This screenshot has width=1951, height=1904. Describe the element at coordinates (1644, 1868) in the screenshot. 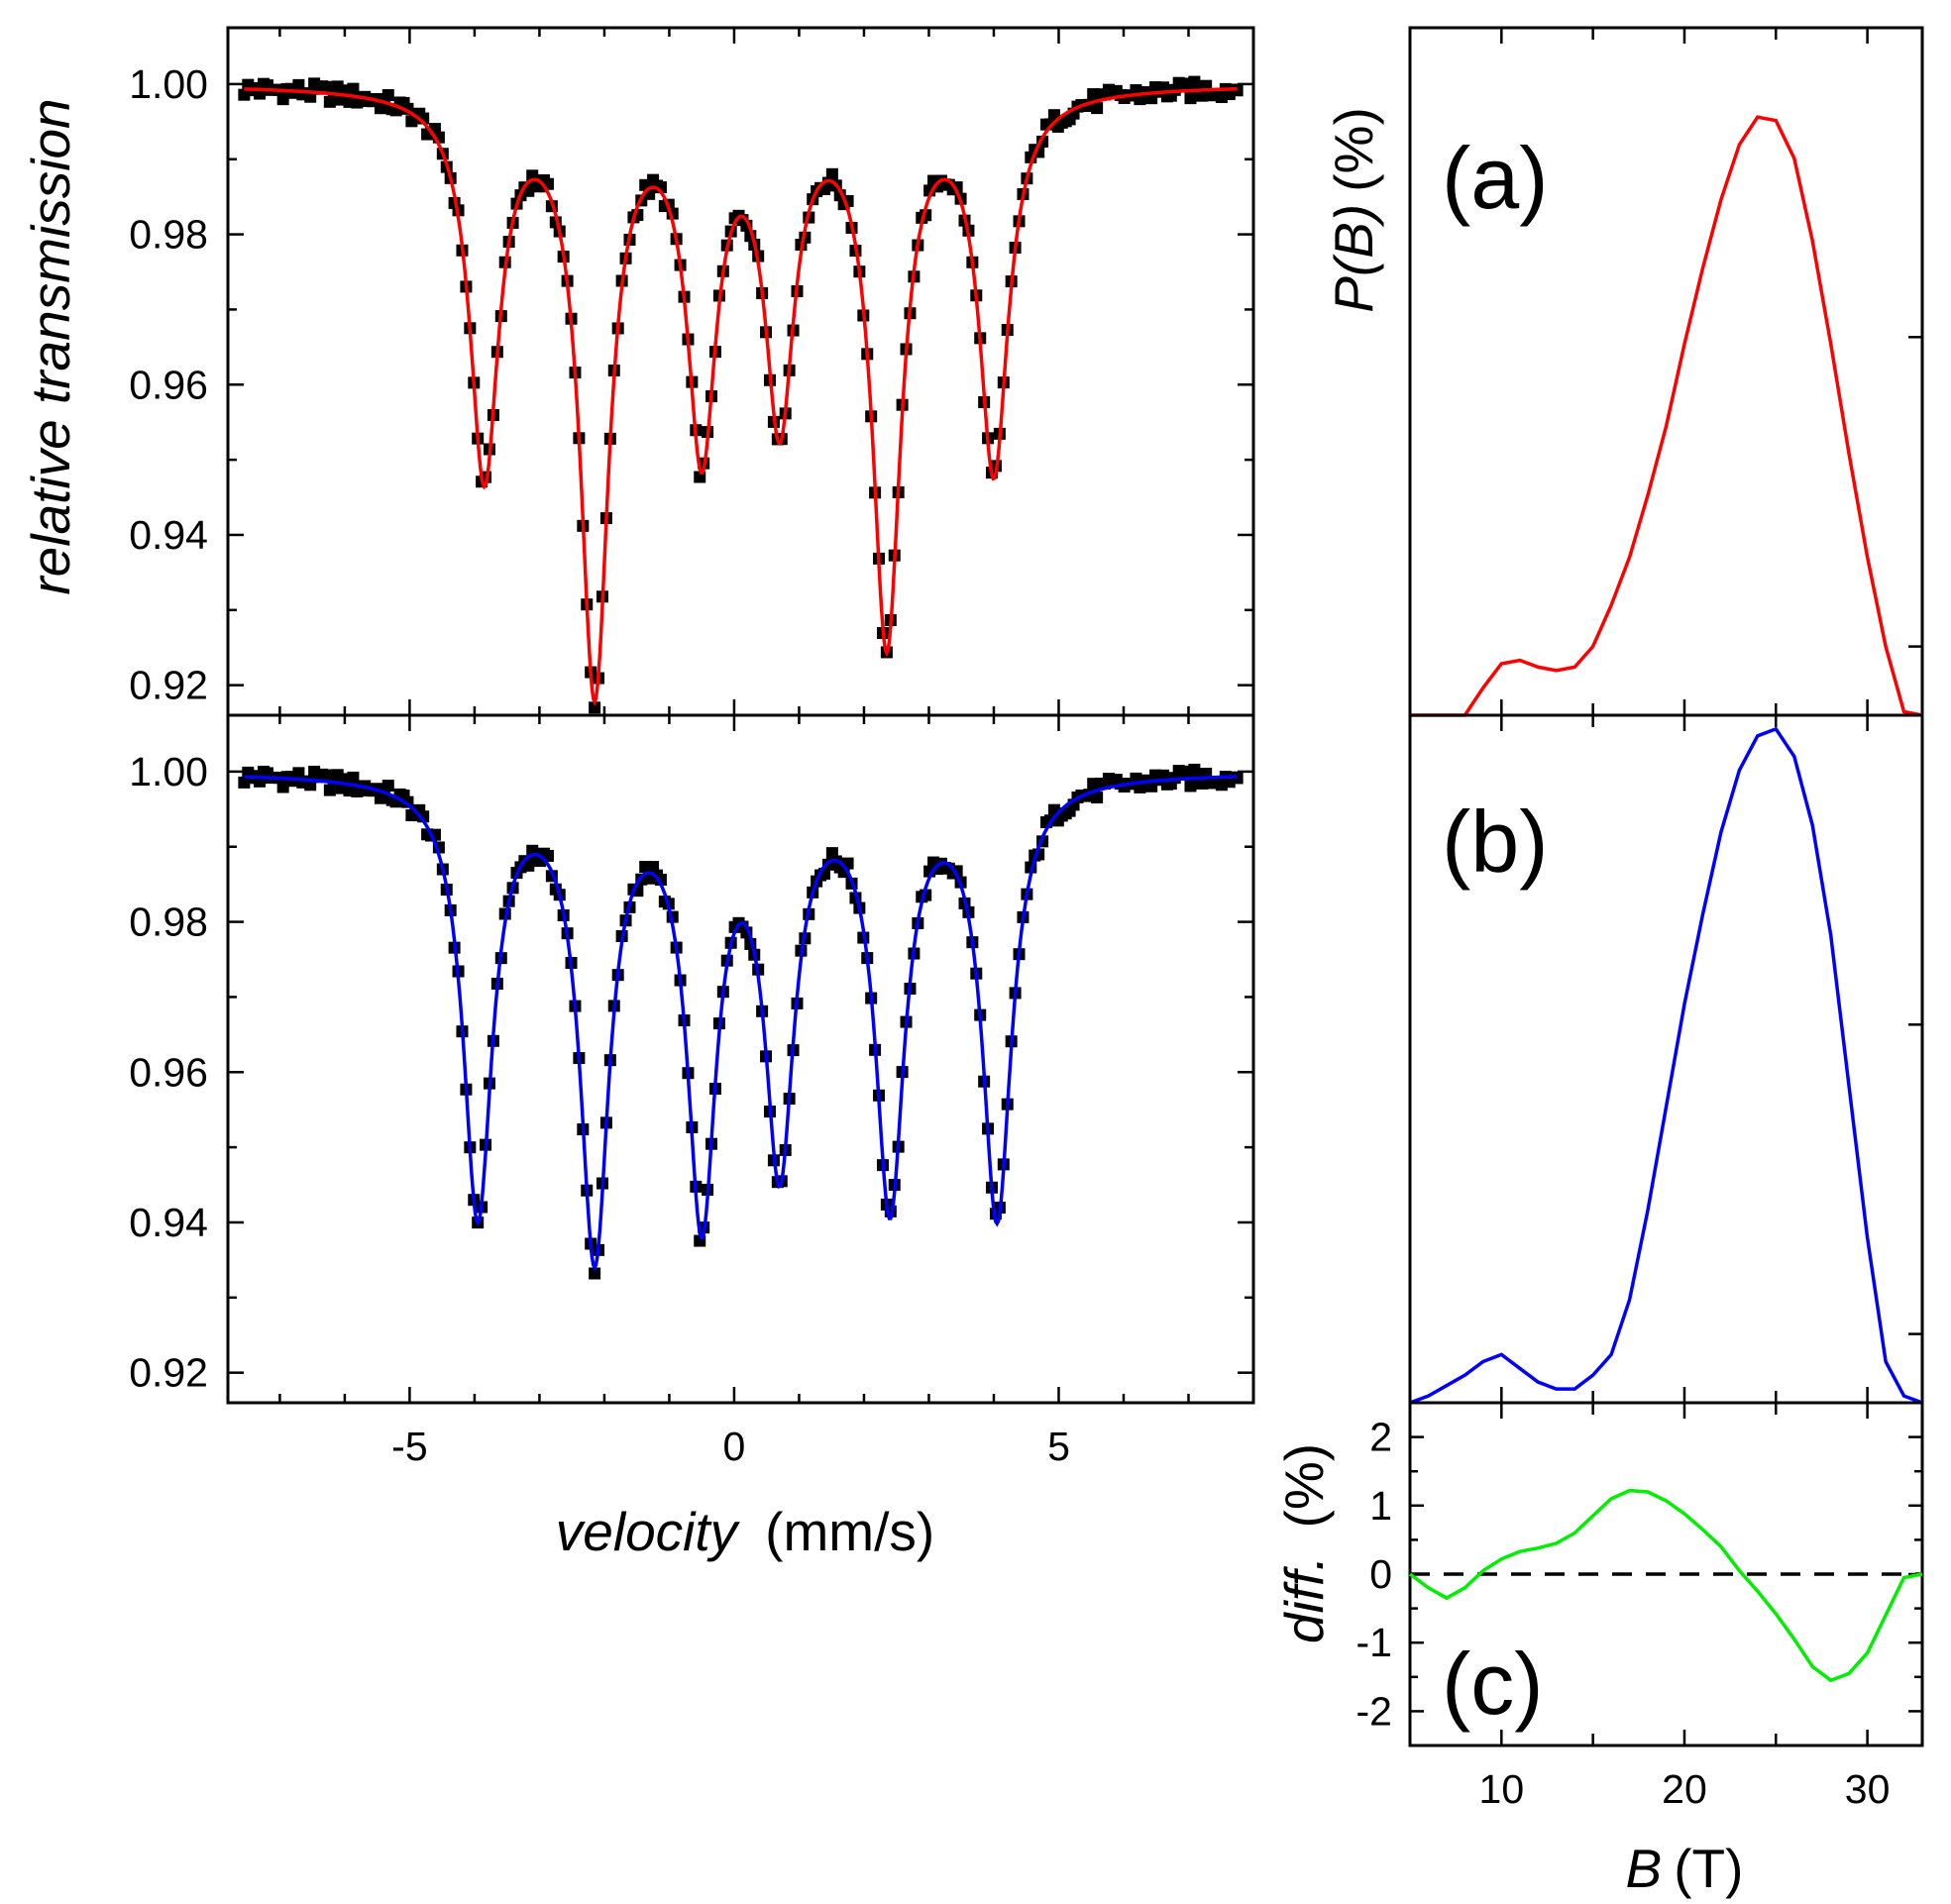

I see `b-xlabel-var: B` at that location.